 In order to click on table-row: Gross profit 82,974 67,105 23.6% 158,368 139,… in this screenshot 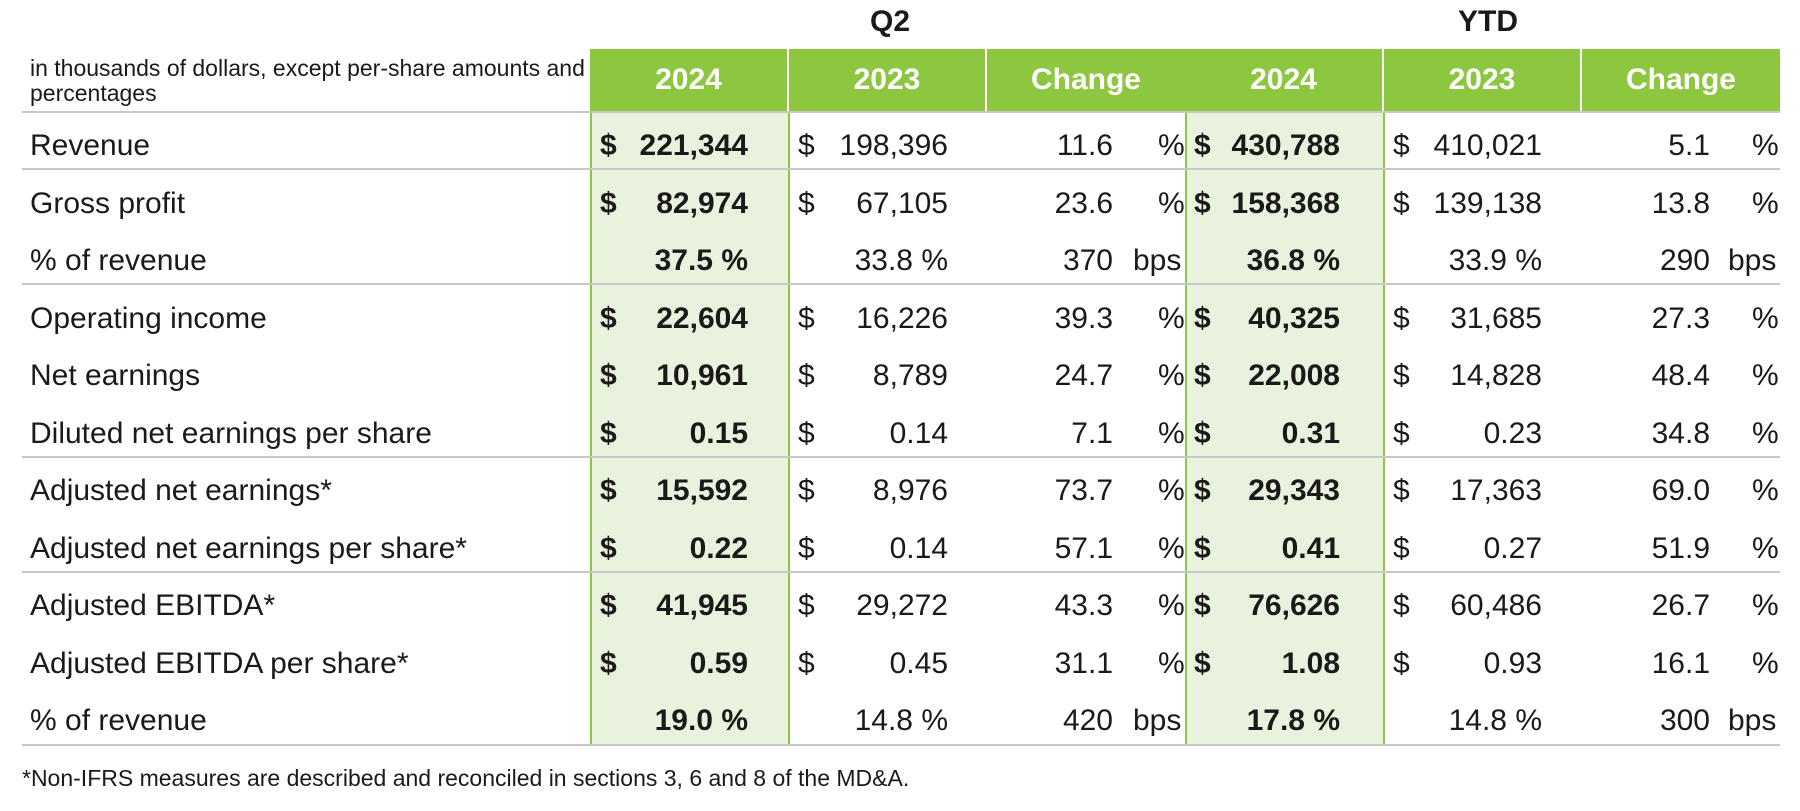, I will do `click(900, 203)`.